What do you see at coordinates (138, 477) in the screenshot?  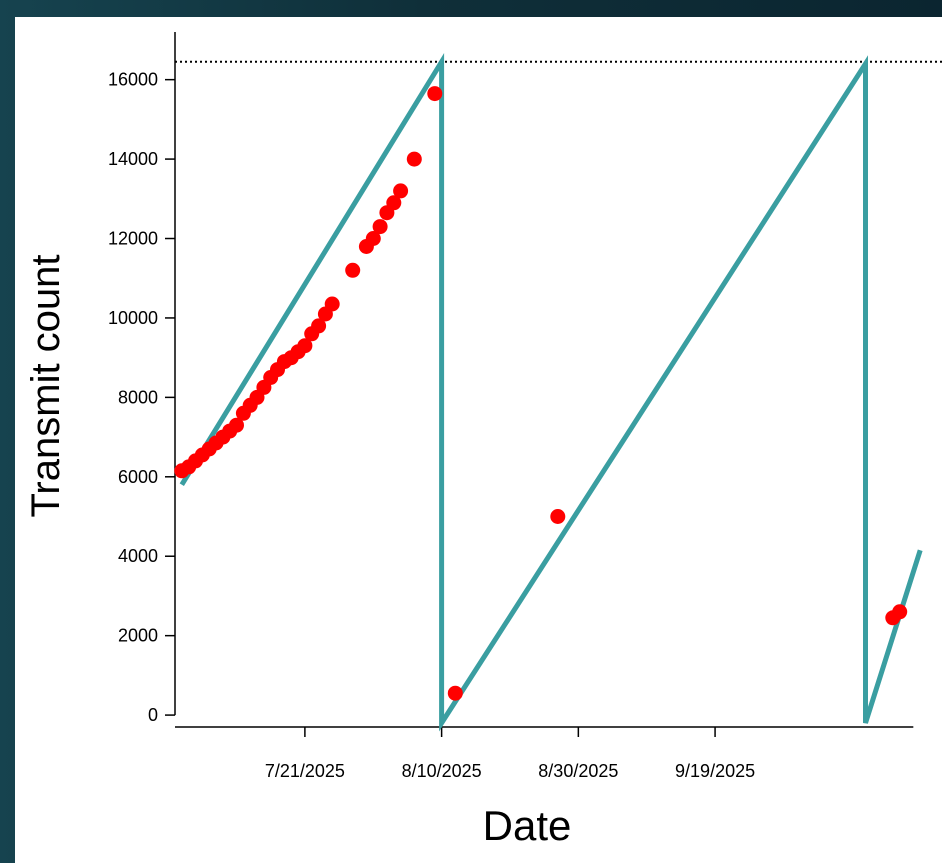 I see `y-tick-label: 6000` at bounding box center [138, 477].